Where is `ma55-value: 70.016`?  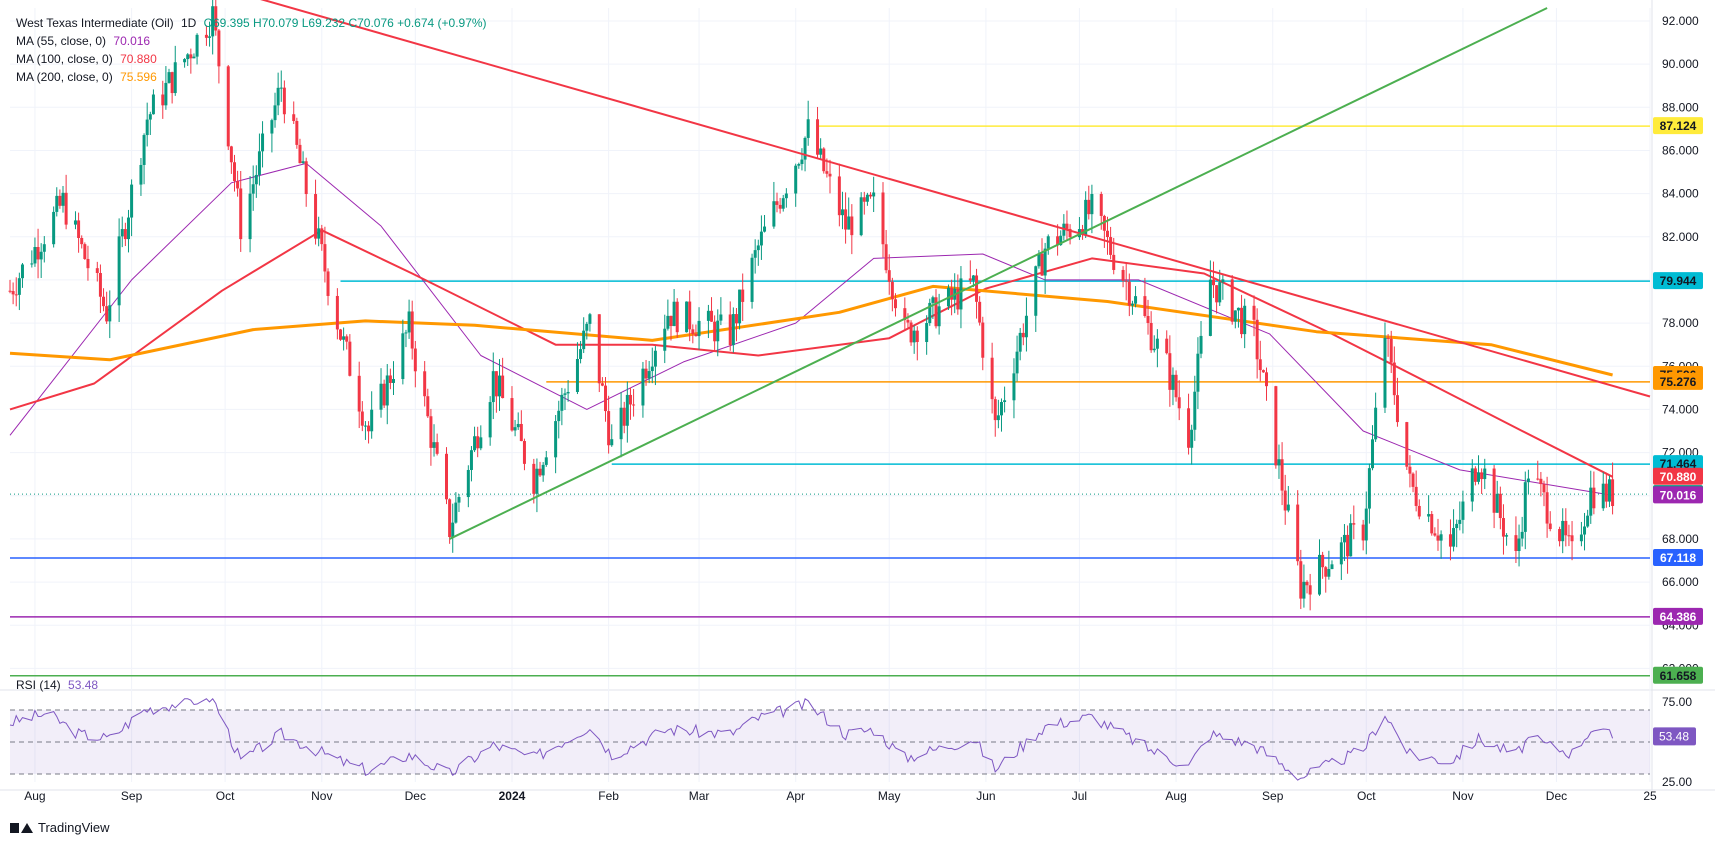
ma55-value: 70.016 is located at coordinates (132, 41).